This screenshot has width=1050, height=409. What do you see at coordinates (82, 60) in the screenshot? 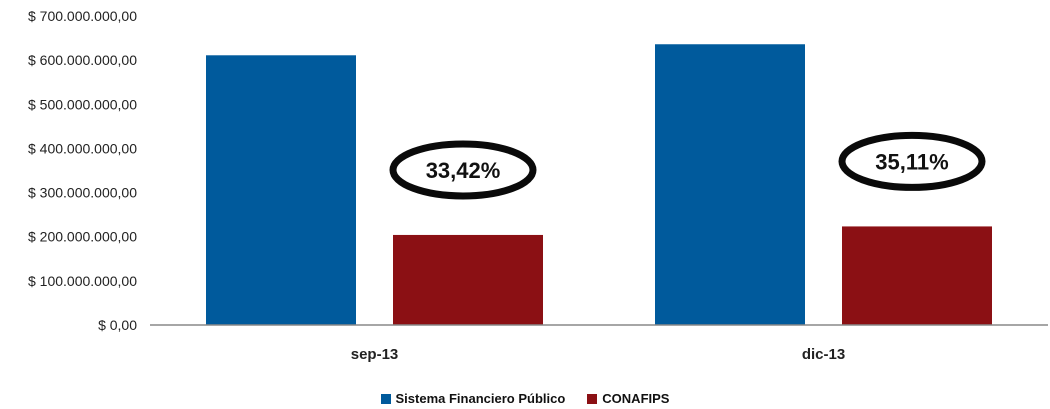
I see `y-tick-label: $ 600.000.000,00` at bounding box center [82, 60].